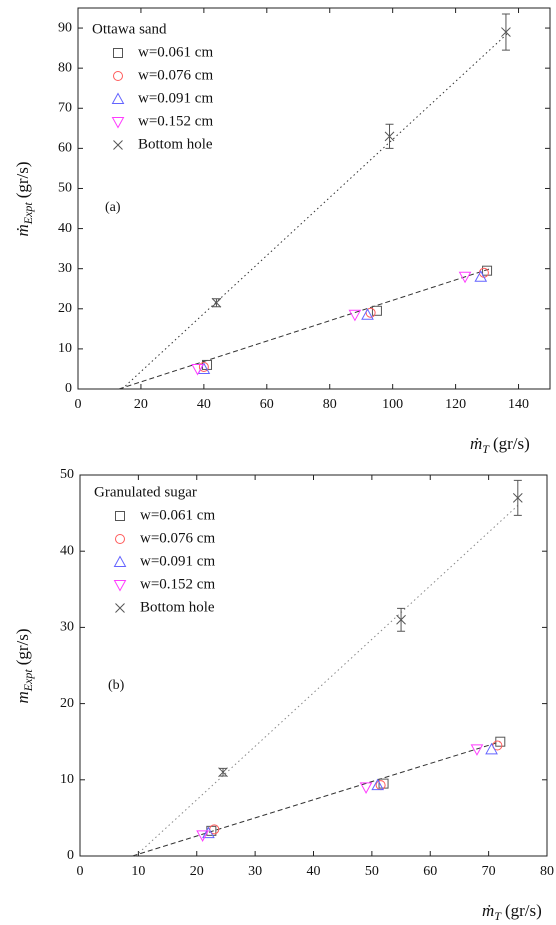 This screenshot has width=556, height=925. What do you see at coordinates (145, 492) in the screenshot?
I see `legend-title: Granulated sugar` at bounding box center [145, 492].